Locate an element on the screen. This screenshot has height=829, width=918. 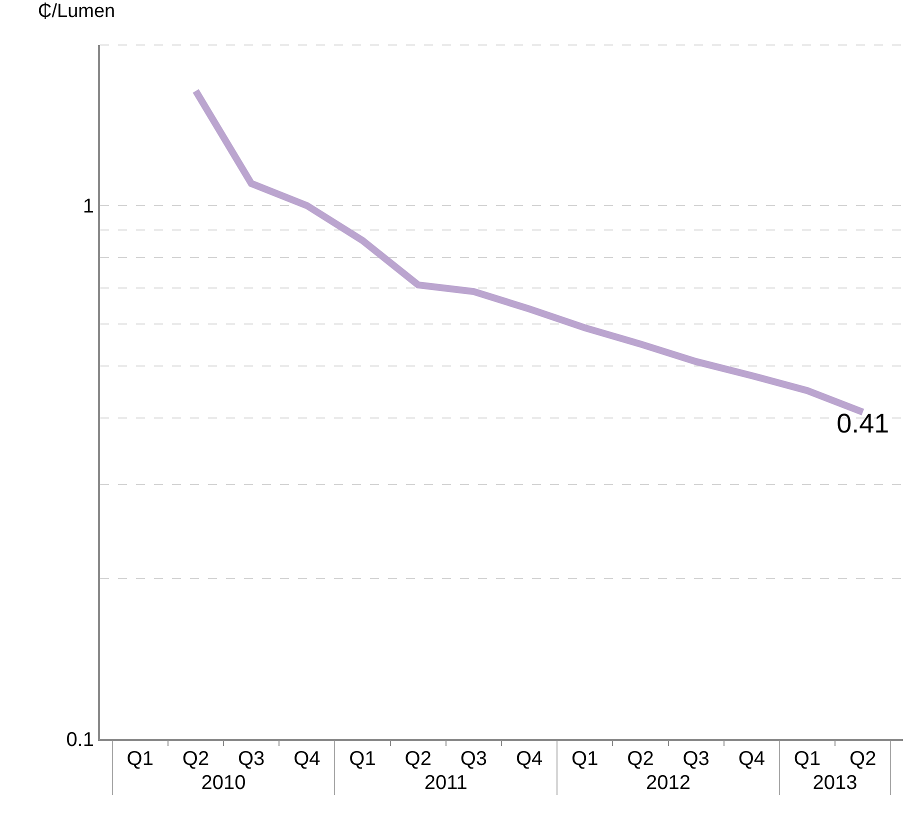
y-axis-title: ₵/Lumen is located at coordinates (77, 11).